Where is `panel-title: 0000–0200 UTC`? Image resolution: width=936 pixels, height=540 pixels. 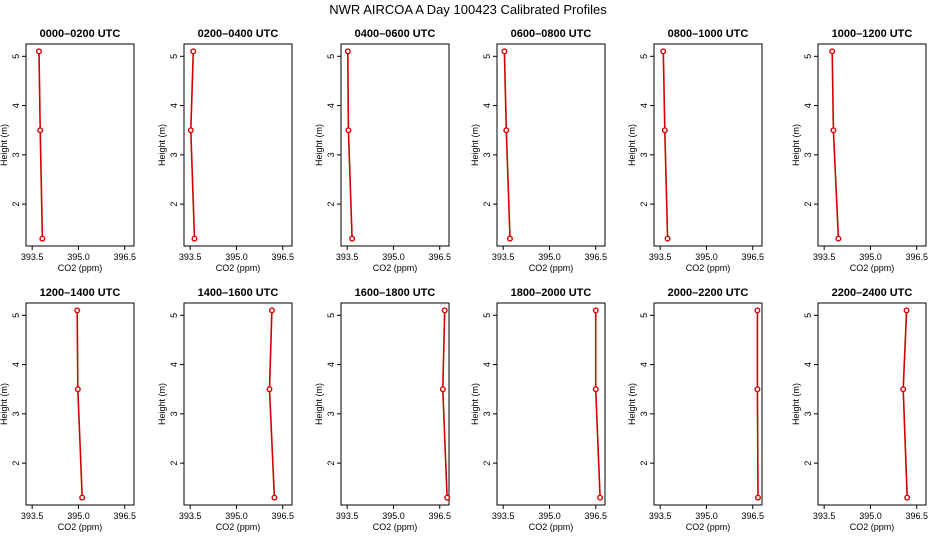
panel-title: 0000–0200 UTC is located at coordinates (80, 34).